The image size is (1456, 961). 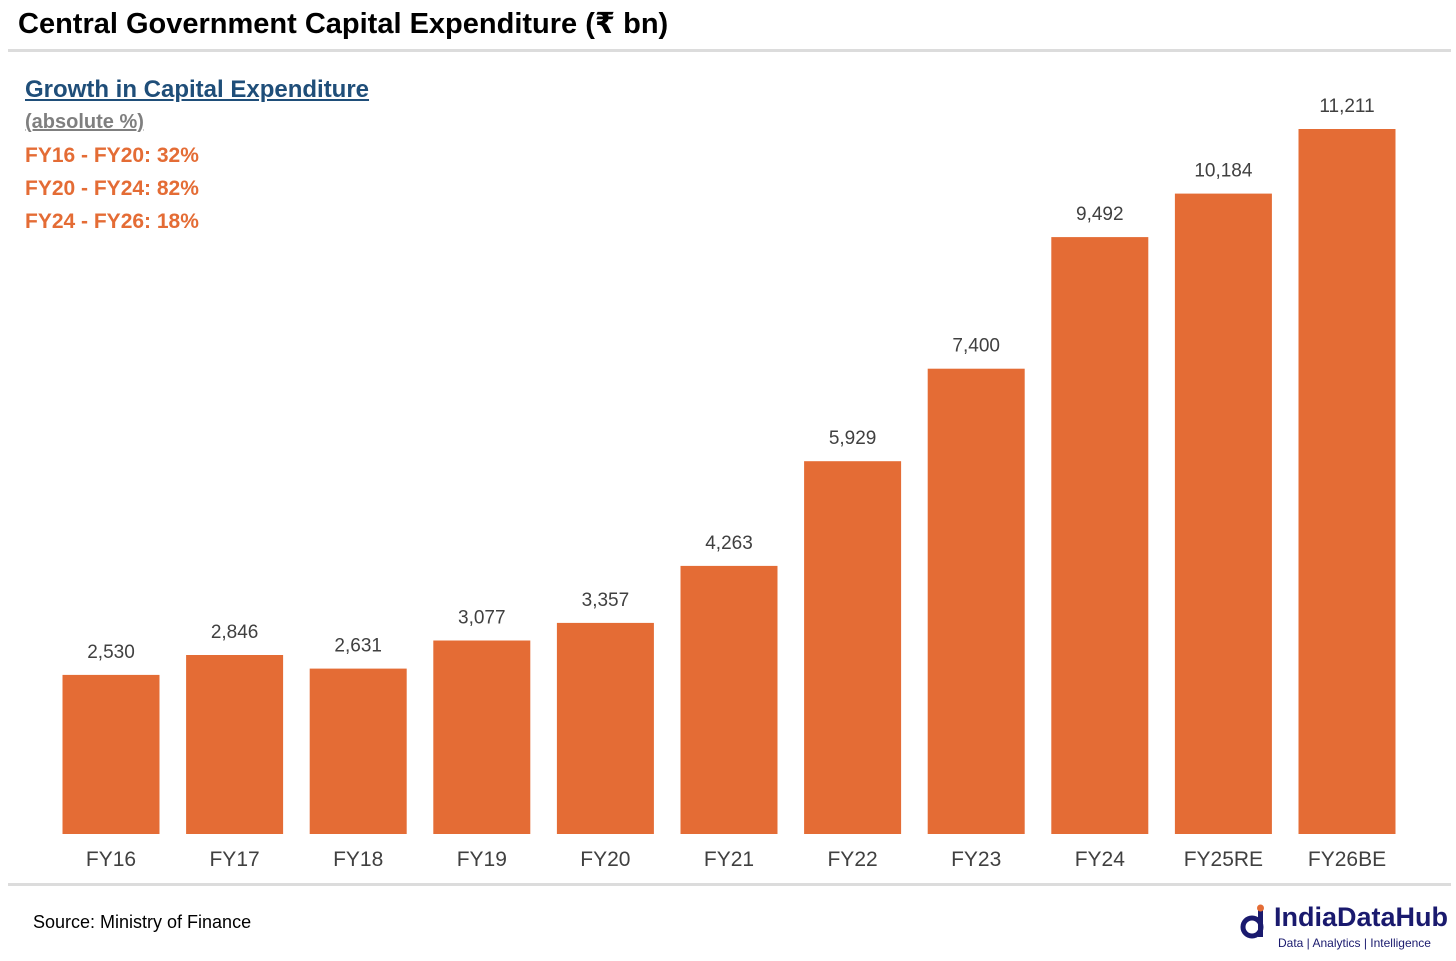 What do you see at coordinates (1223, 514) in the screenshot?
I see `bar-fy25re` at bounding box center [1223, 514].